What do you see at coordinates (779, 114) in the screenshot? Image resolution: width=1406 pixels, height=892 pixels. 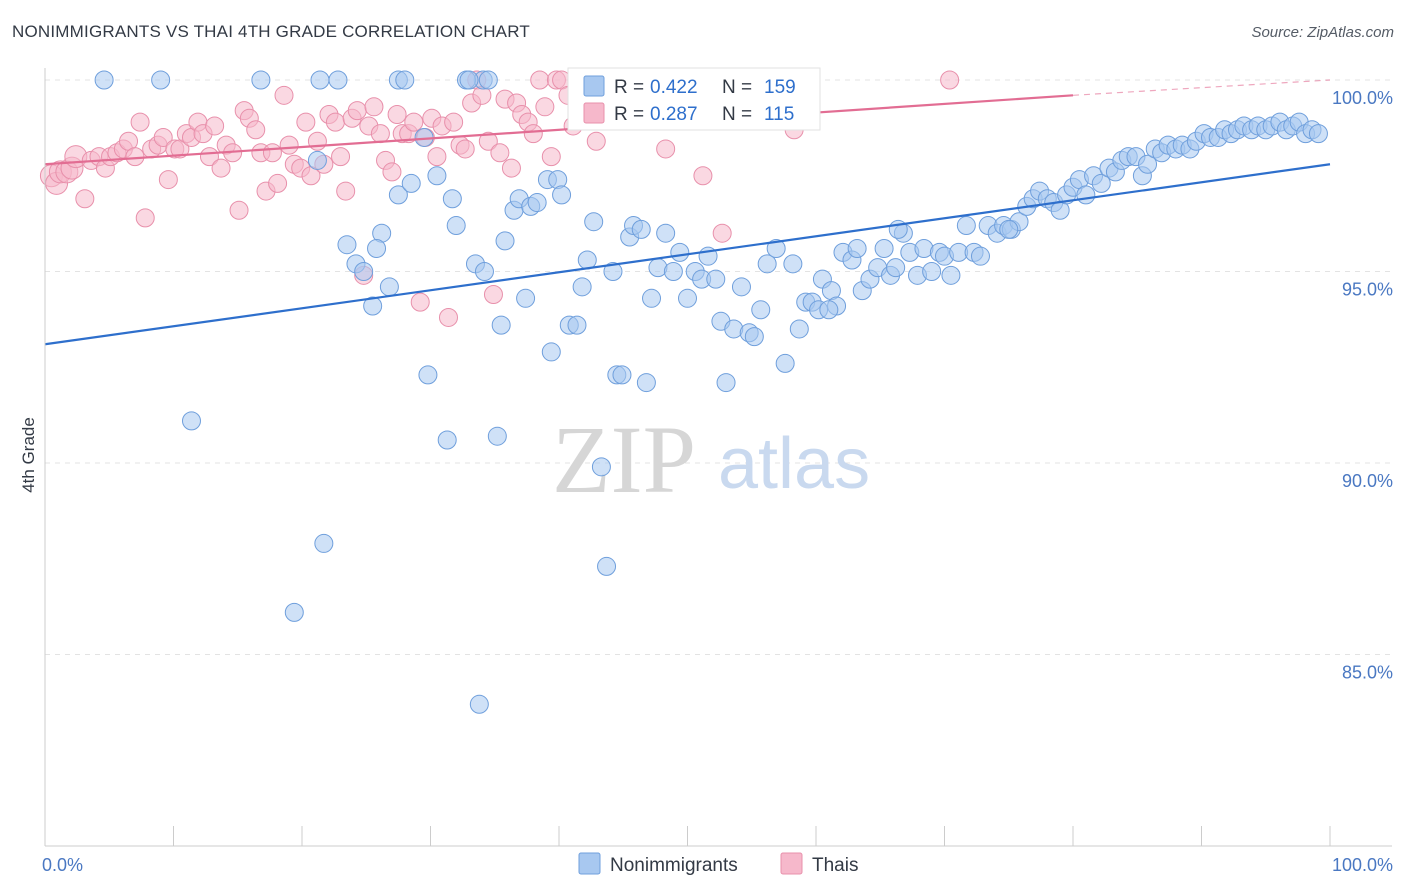 I see `legend-n-value-thais: 115` at bounding box center [779, 114].